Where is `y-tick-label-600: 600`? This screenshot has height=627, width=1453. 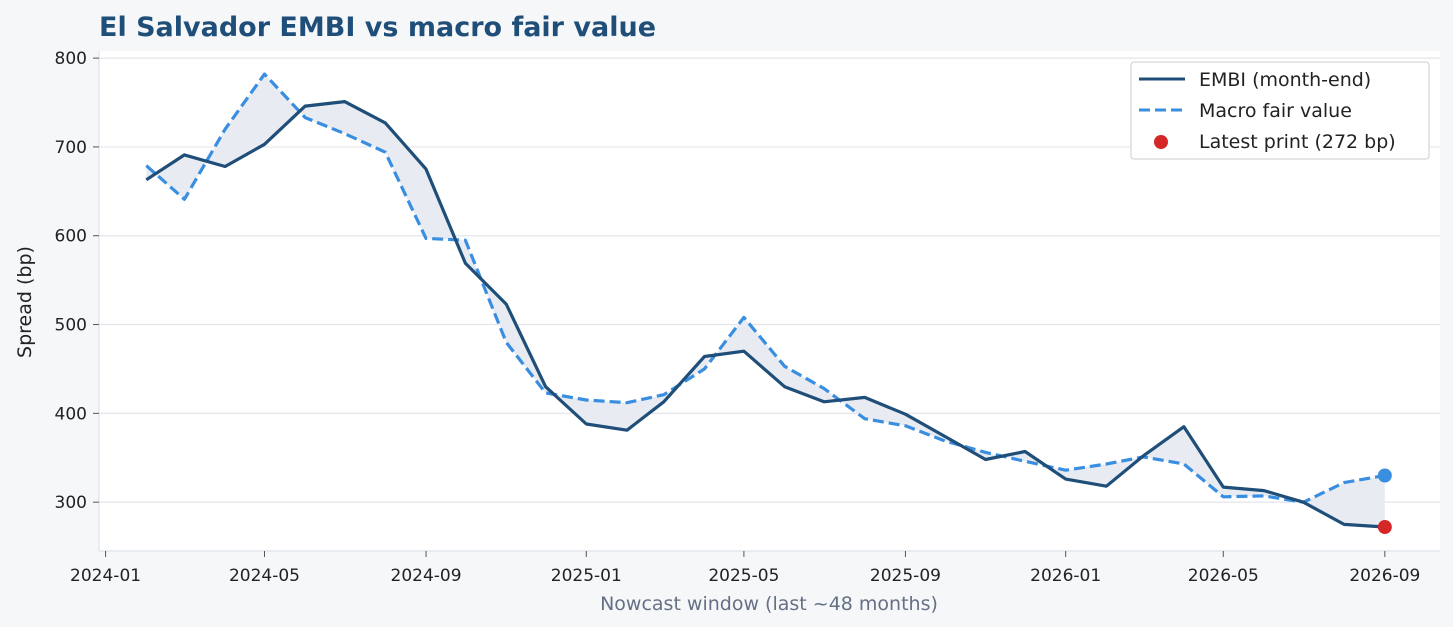 y-tick-label-600: 600 is located at coordinates (71, 237).